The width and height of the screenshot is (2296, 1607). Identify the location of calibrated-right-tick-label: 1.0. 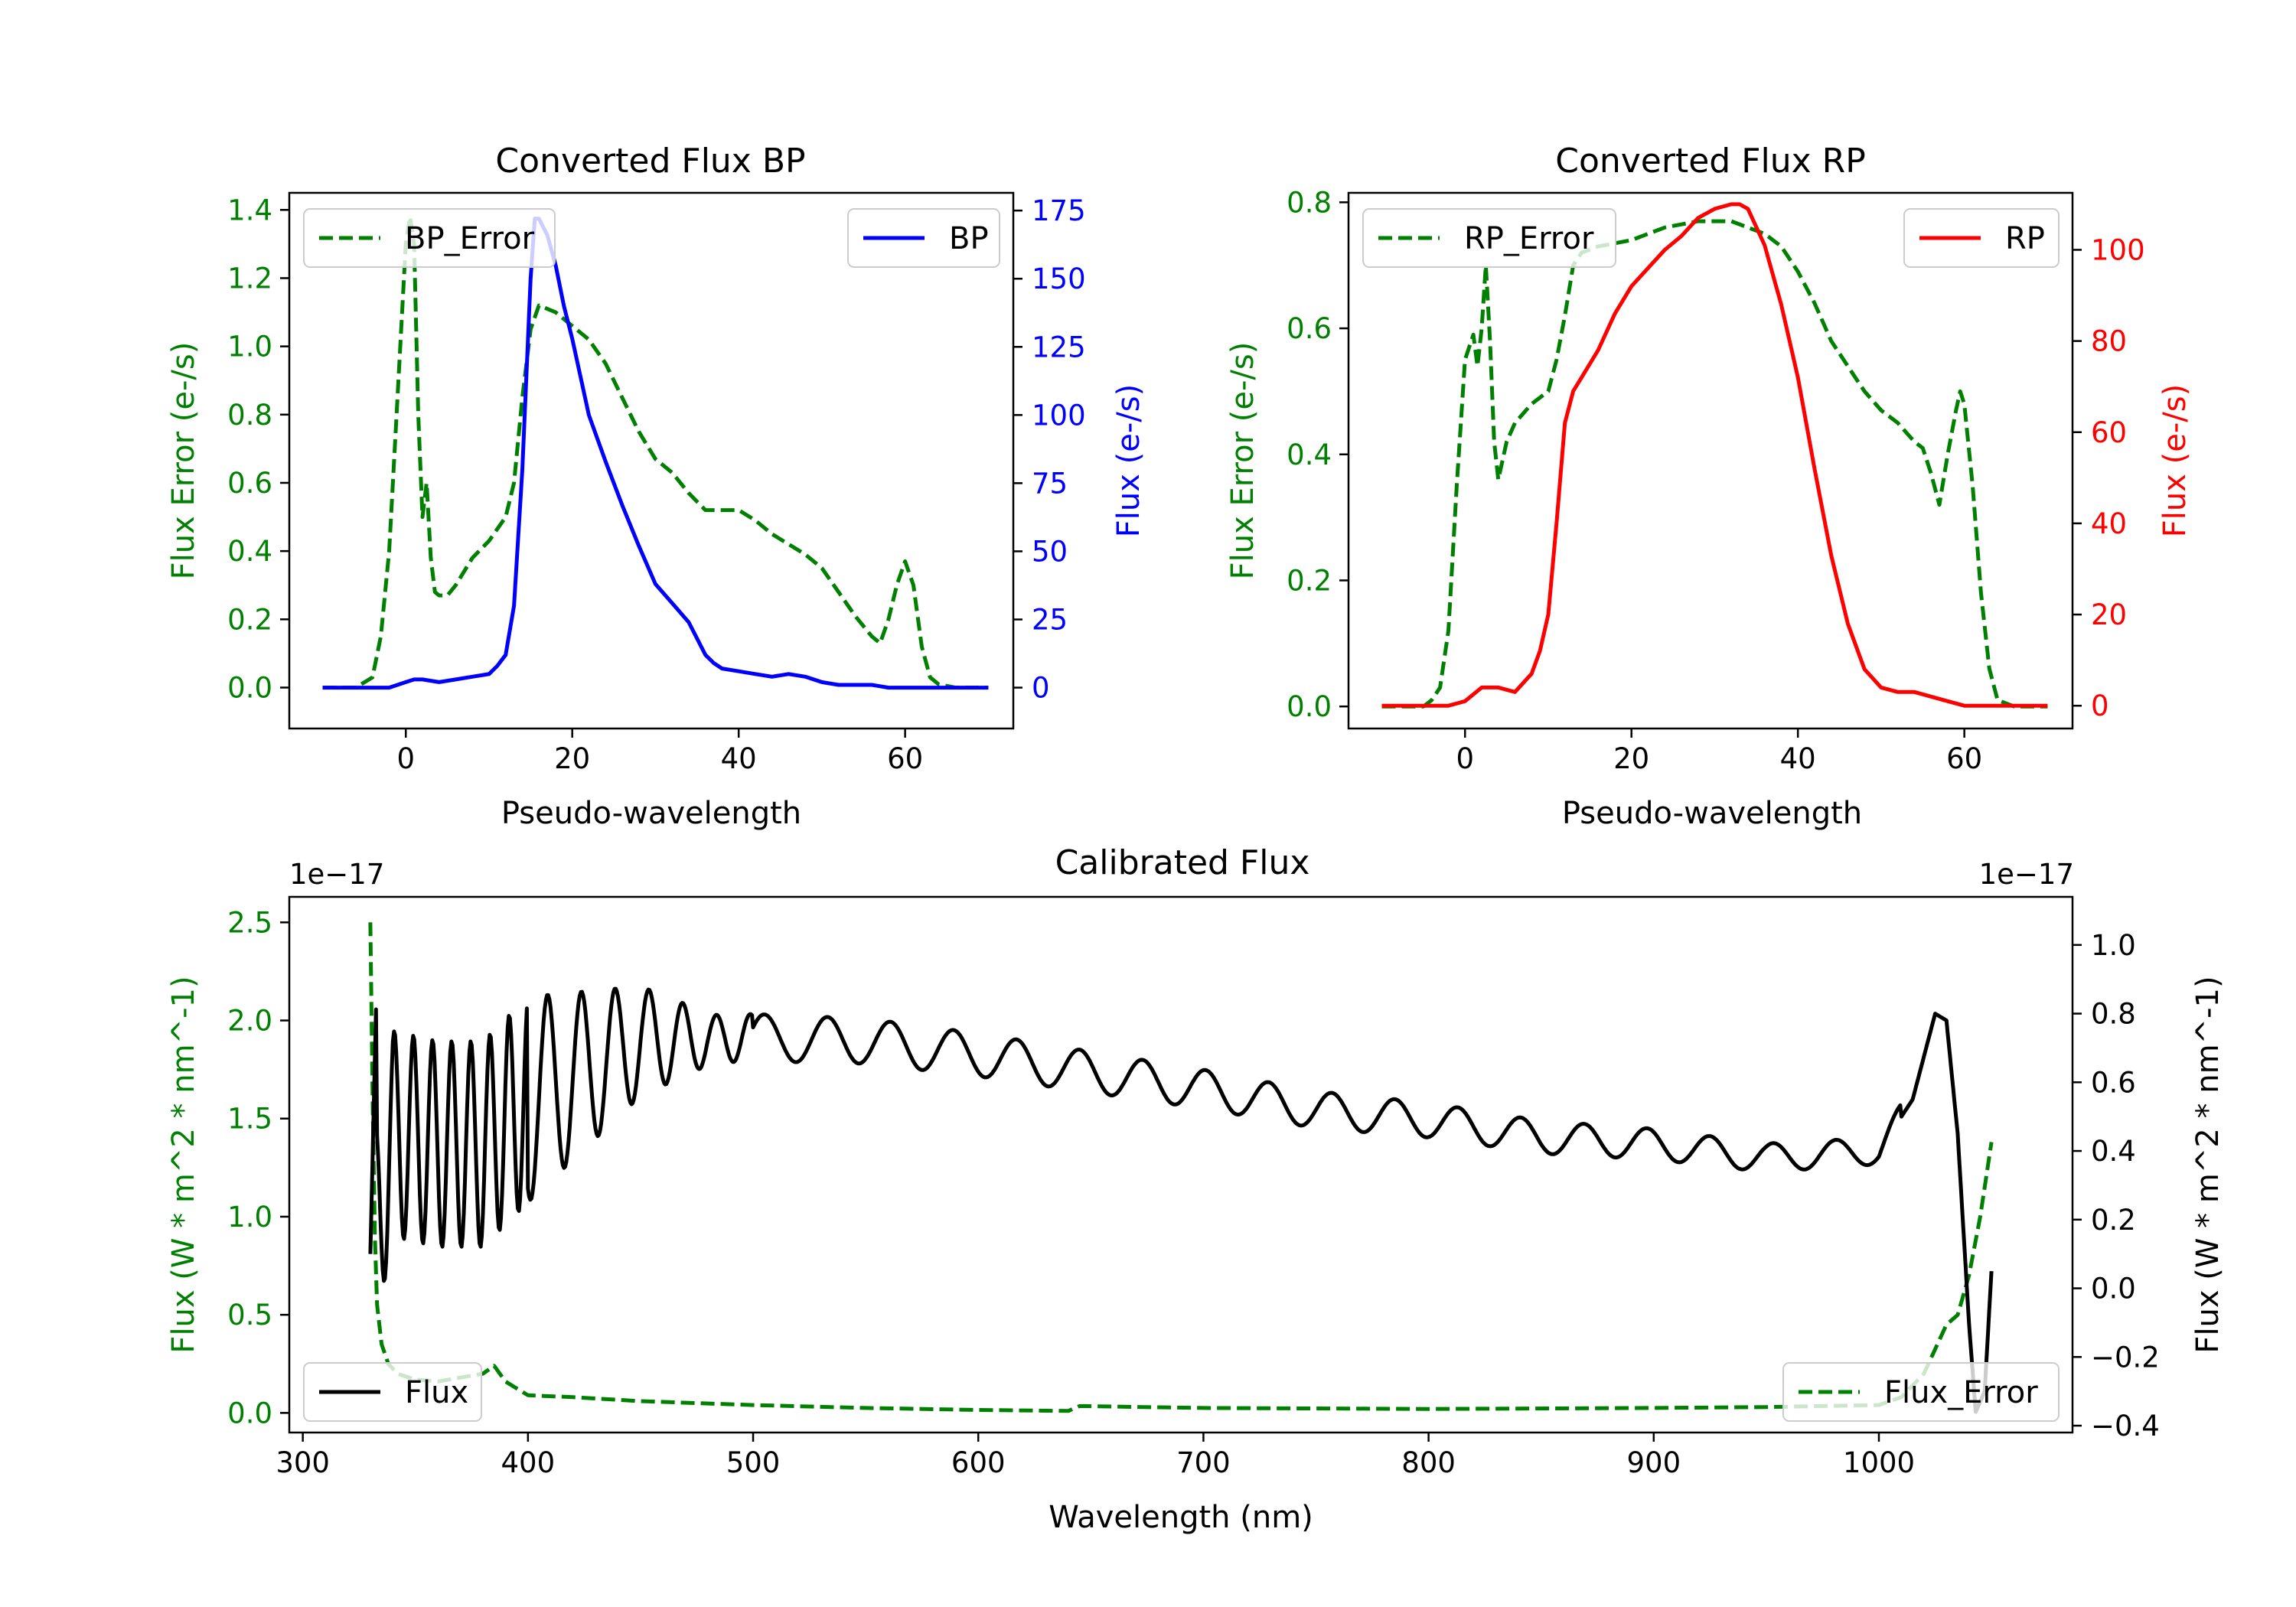
(2113, 946).